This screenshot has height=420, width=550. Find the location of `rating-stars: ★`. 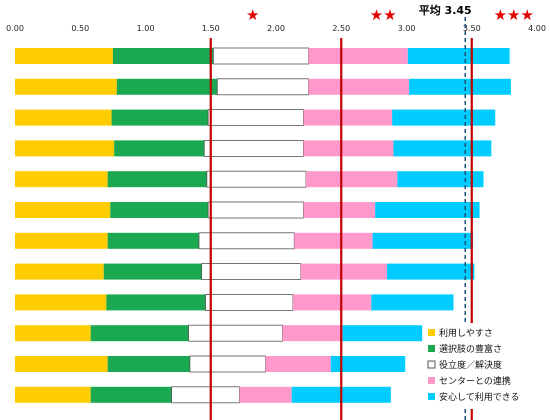

rating-stars: ★ is located at coordinates (252, 15).